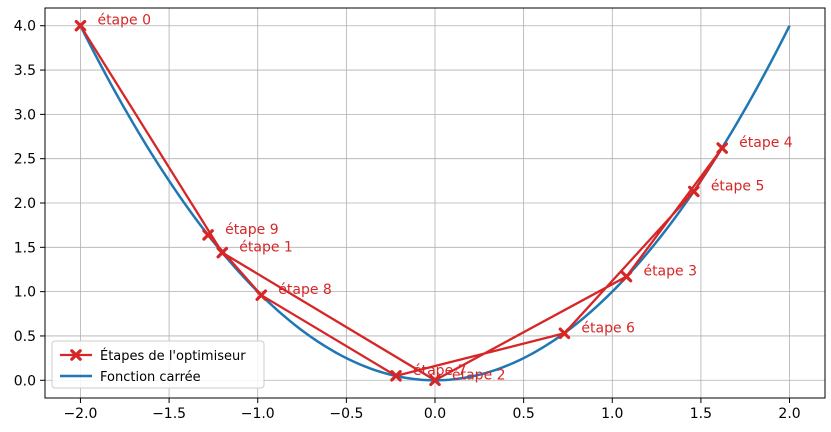 Image resolution: width=831 pixels, height=432 pixels. Describe the element at coordinates (612, 414) in the screenshot. I see `x-tick-label: 1.0` at that location.